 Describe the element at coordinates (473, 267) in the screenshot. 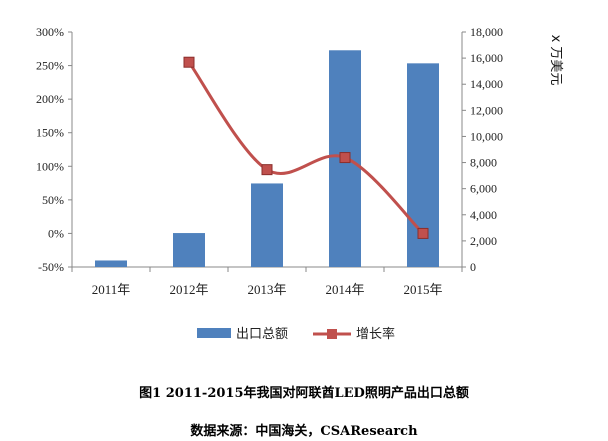

I see `right-tick-label: 0` at that location.